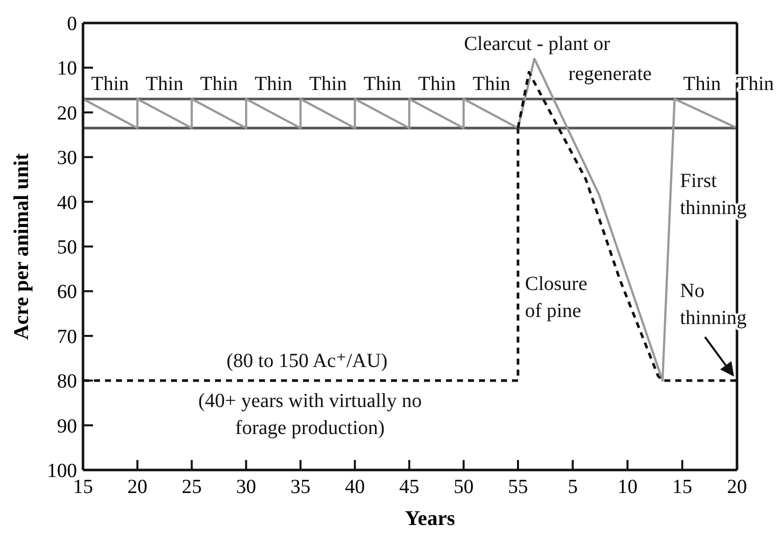 Image resolution: width=783 pixels, height=542 pixels. What do you see at coordinates (430, 518) in the screenshot?
I see `x-axis-title: Years` at bounding box center [430, 518].